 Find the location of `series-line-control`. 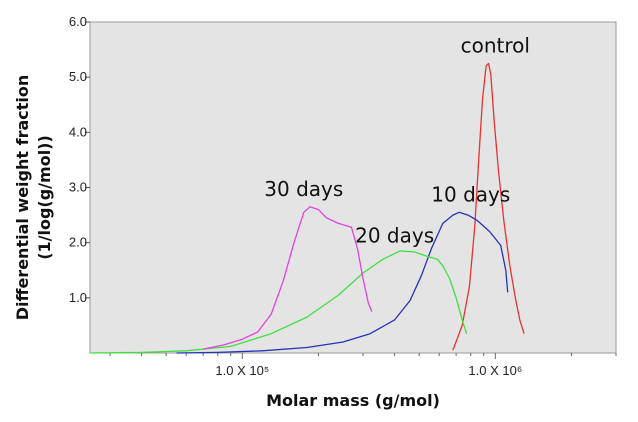

series-line-control is located at coordinates (488, 206).